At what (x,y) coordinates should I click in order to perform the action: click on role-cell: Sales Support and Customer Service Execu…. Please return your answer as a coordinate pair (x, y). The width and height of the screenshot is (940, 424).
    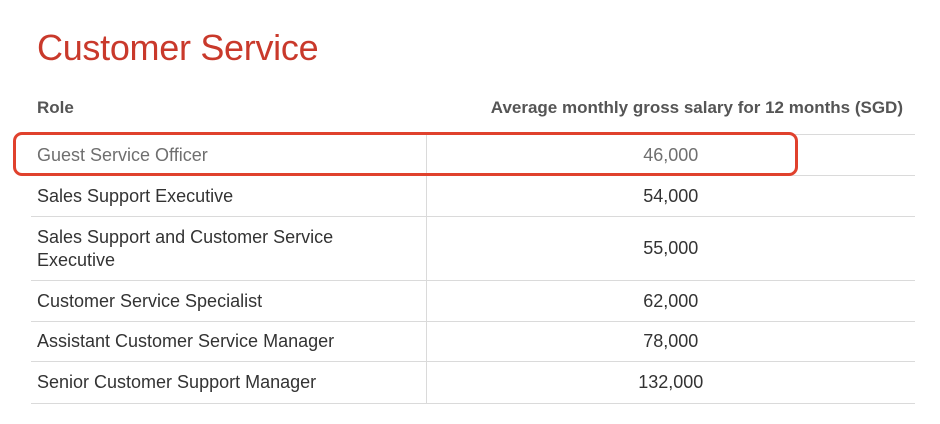
    Looking at the image, I should click on (228, 248).